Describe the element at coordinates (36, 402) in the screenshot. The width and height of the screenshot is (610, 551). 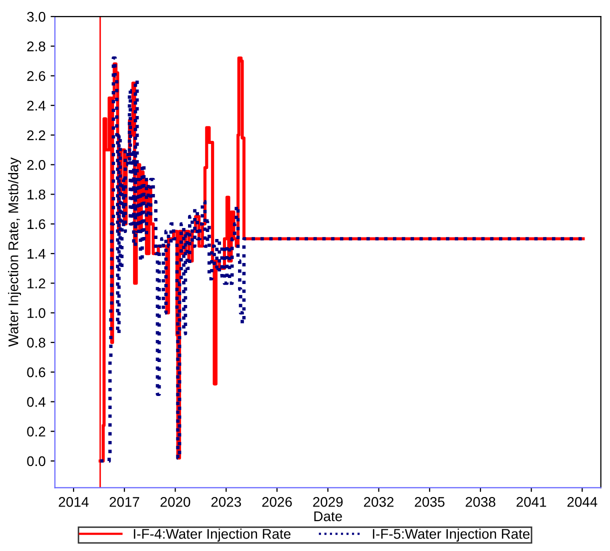
I see `y-tick-label: 0.4` at that location.